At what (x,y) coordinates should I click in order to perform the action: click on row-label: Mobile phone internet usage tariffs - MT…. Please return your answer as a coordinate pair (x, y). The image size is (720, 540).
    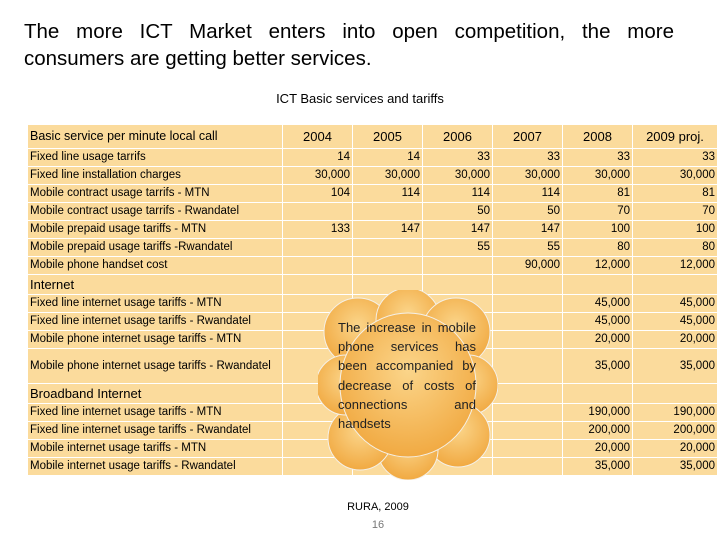
    Looking at the image, I should click on (155, 339).